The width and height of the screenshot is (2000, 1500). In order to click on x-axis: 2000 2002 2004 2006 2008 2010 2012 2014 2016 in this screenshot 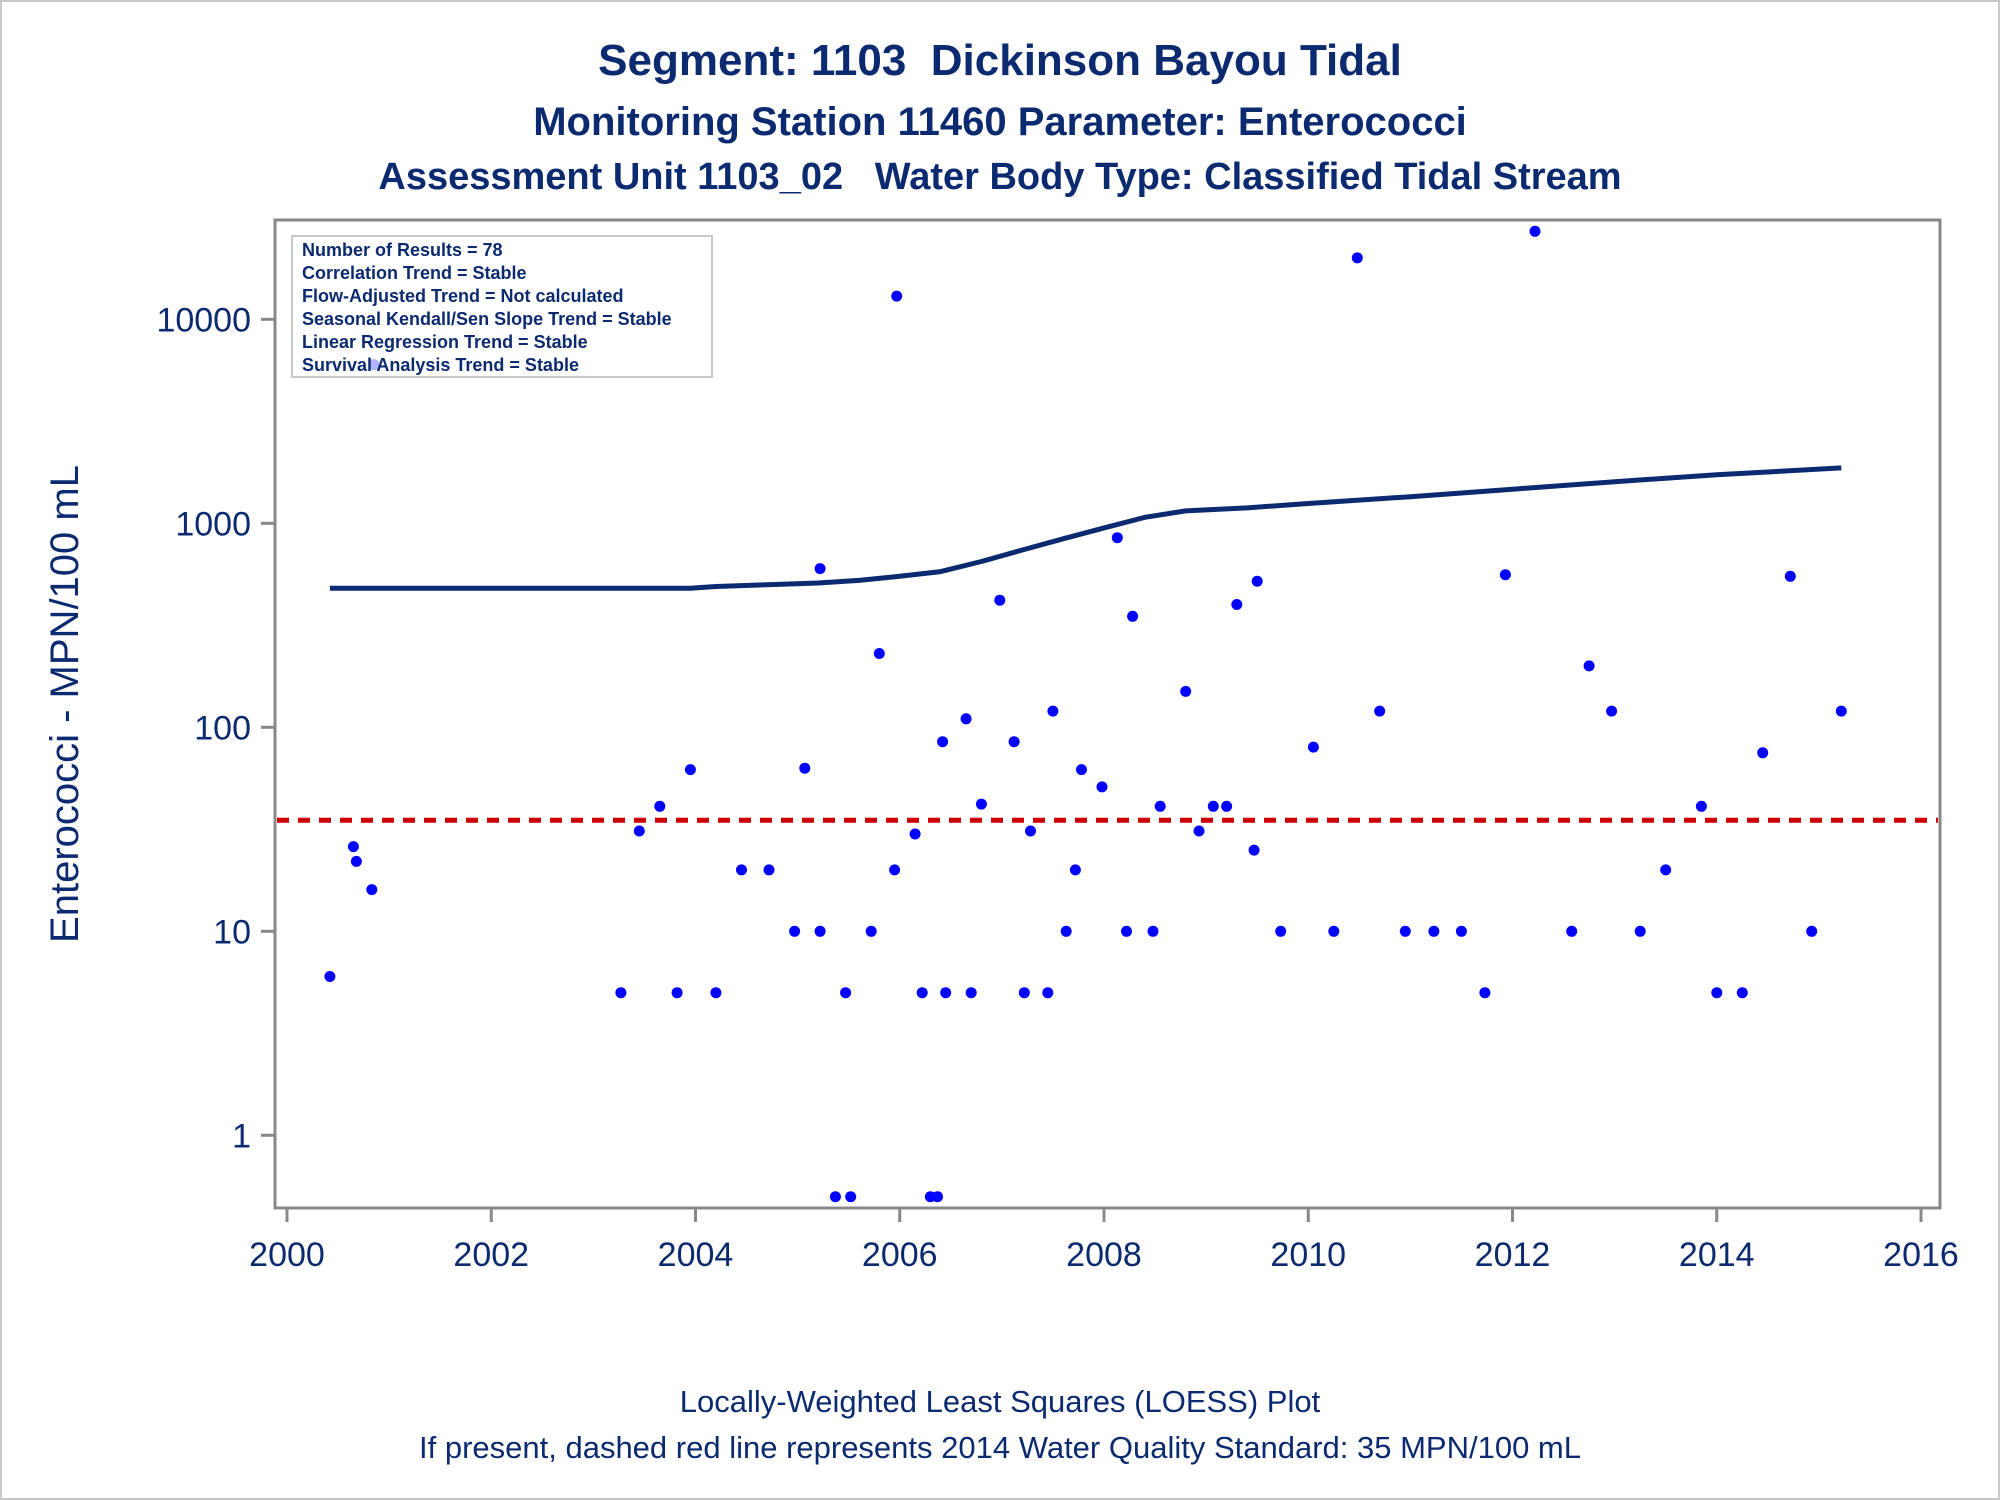, I will do `click(1104, 1241)`.